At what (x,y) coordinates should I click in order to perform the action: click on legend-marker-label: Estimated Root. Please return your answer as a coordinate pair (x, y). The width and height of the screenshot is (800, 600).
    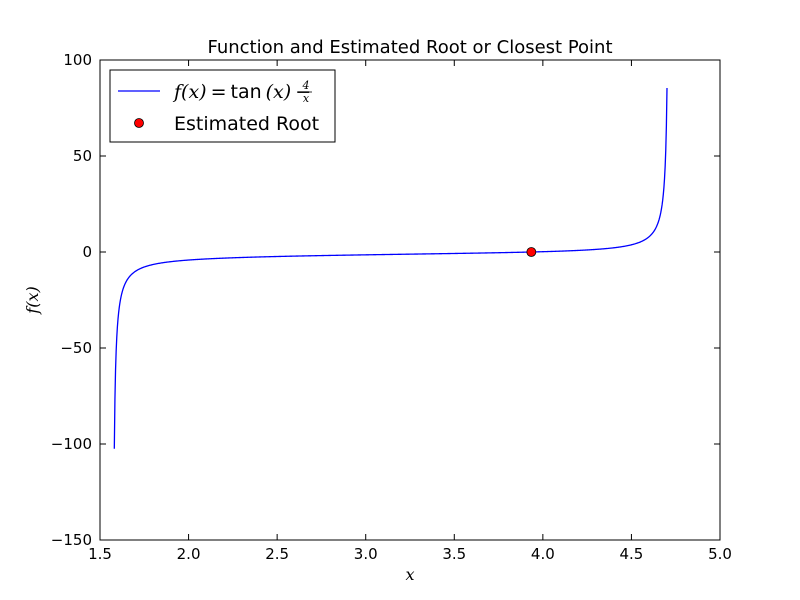
    Looking at the image, I should click on (246, 124).